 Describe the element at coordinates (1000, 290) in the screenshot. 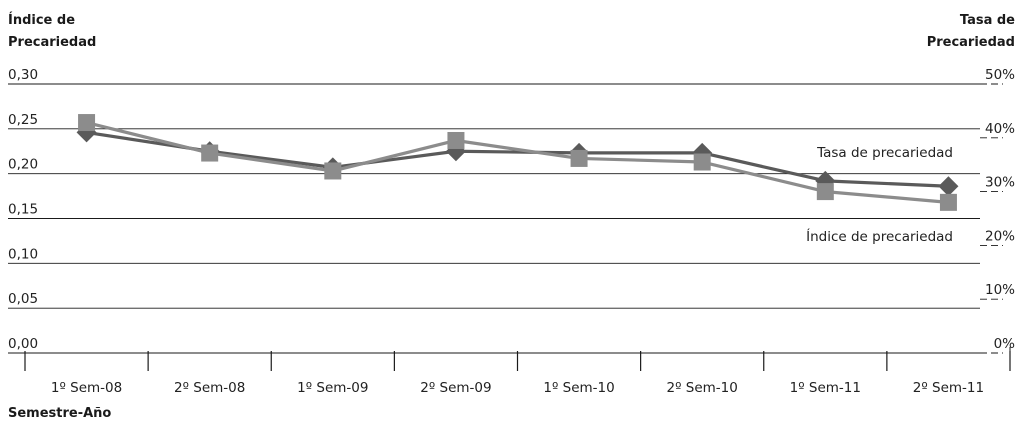

I see `right-tick-label: 10%` at that location.